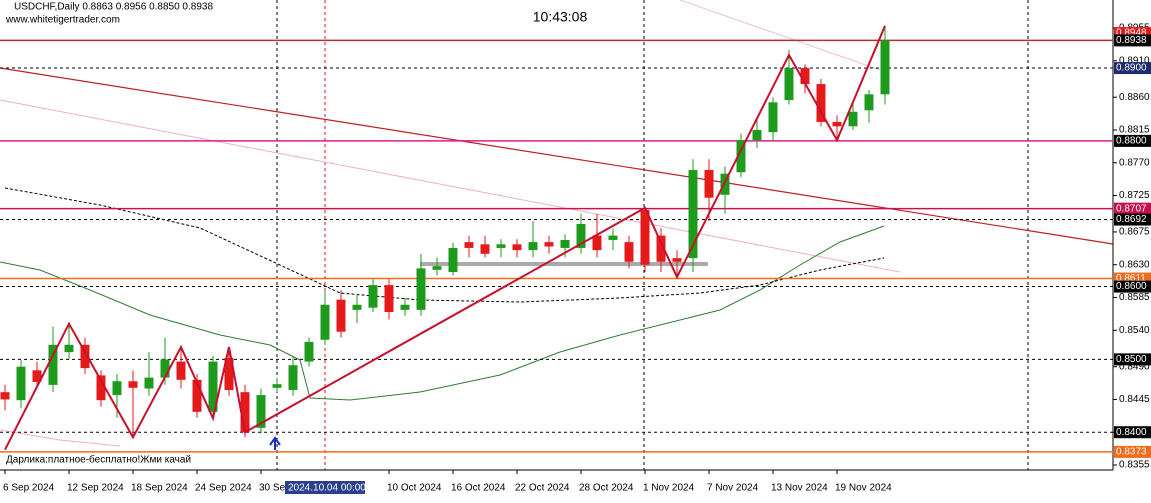 Image resolution: width=1151 pixels, height=503 pixels. I want to click on level-label: 0.8692, so click(1131, 219).